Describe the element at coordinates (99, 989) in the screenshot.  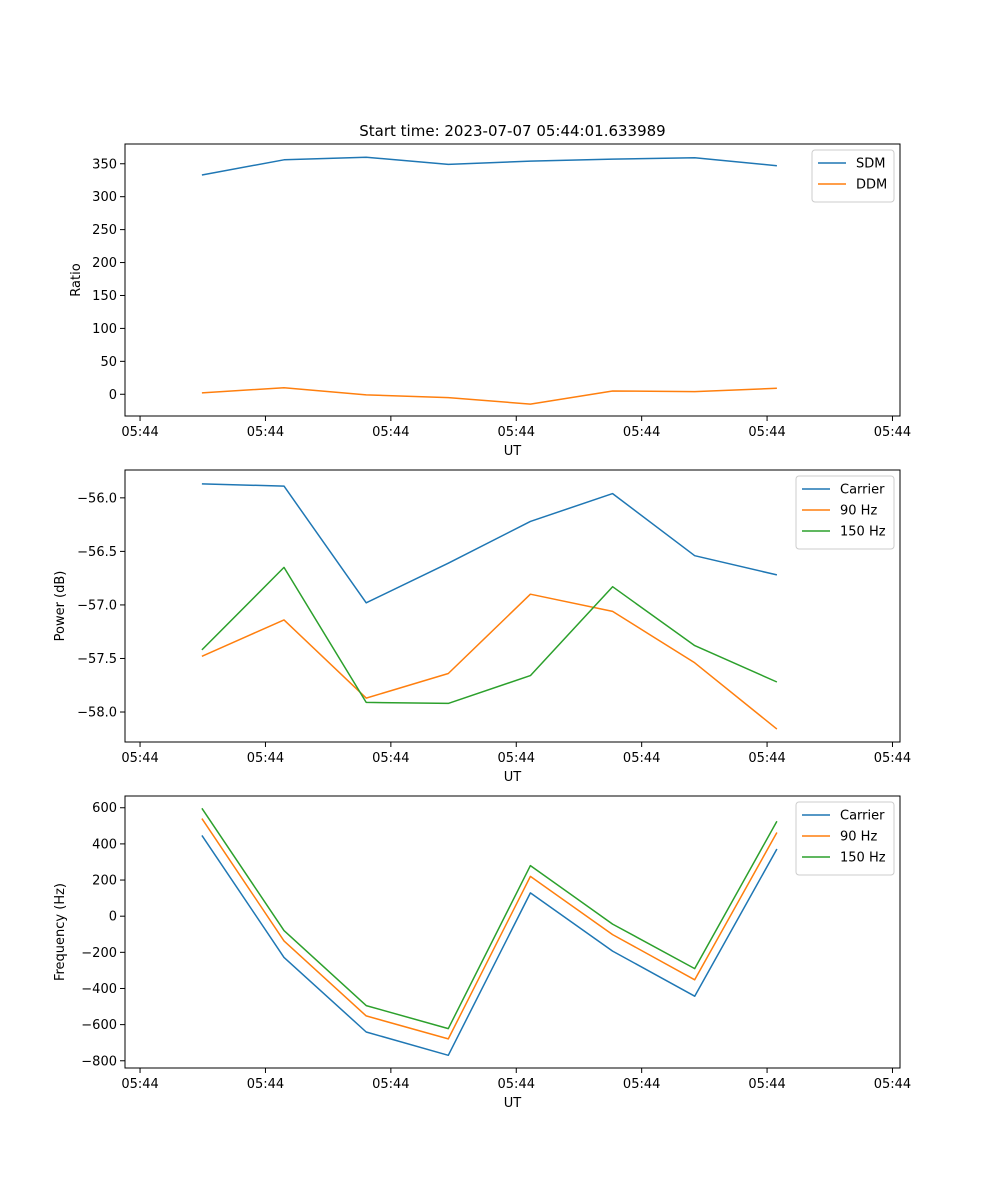
I see `y-tick-label: −400` at that location.